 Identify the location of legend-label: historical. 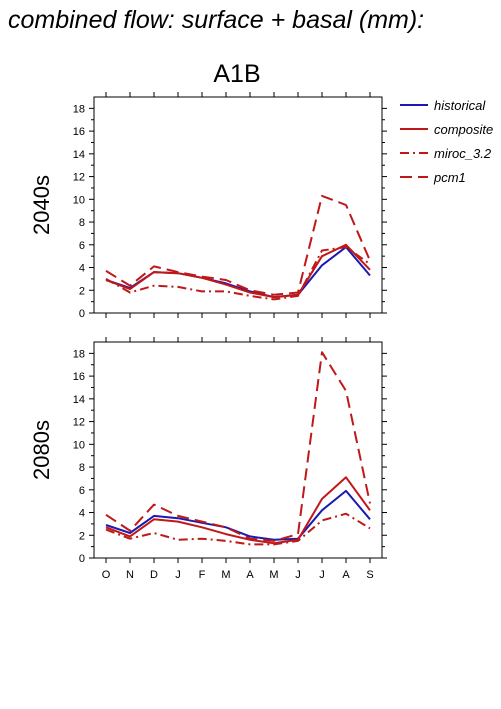
(460, 105).